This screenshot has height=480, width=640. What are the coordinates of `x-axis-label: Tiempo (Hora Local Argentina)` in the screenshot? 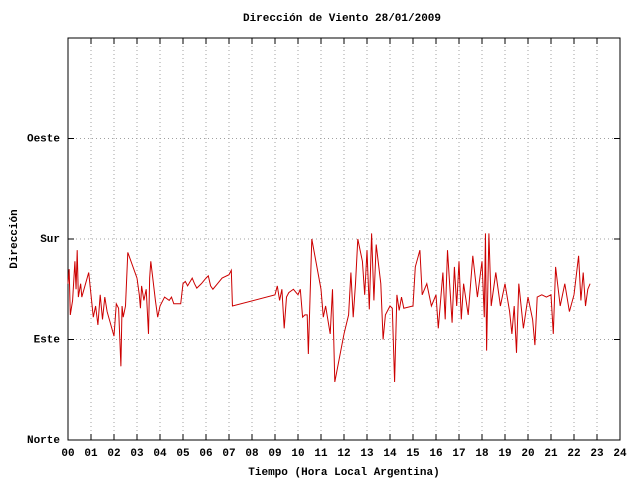 It's located at (343, 473).